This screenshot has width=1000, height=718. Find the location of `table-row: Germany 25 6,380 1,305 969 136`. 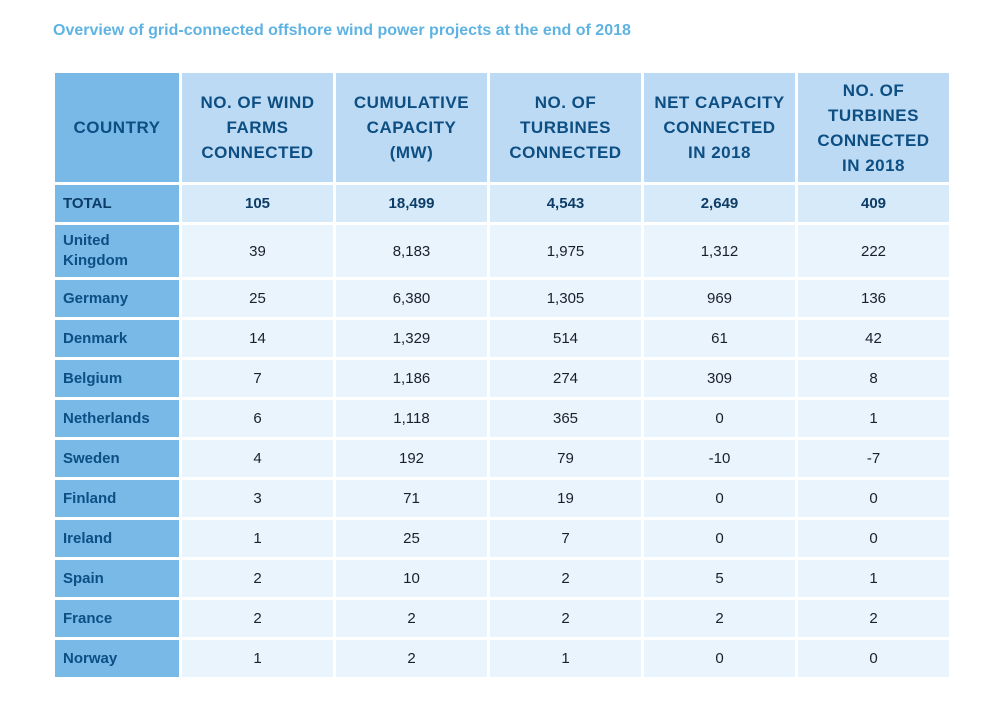

table-row: Germany 25 6,380 1,305 969 136 is located at coordinates (502, 298).